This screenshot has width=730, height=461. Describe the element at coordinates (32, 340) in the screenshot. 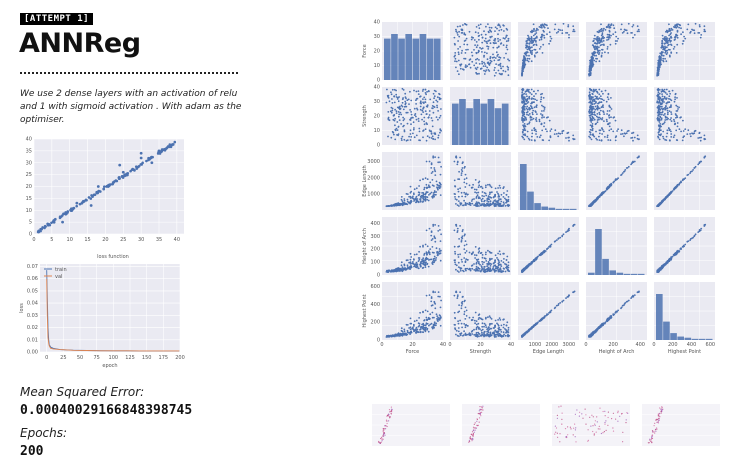

I see `y-tick-label: 0.01` at that location.